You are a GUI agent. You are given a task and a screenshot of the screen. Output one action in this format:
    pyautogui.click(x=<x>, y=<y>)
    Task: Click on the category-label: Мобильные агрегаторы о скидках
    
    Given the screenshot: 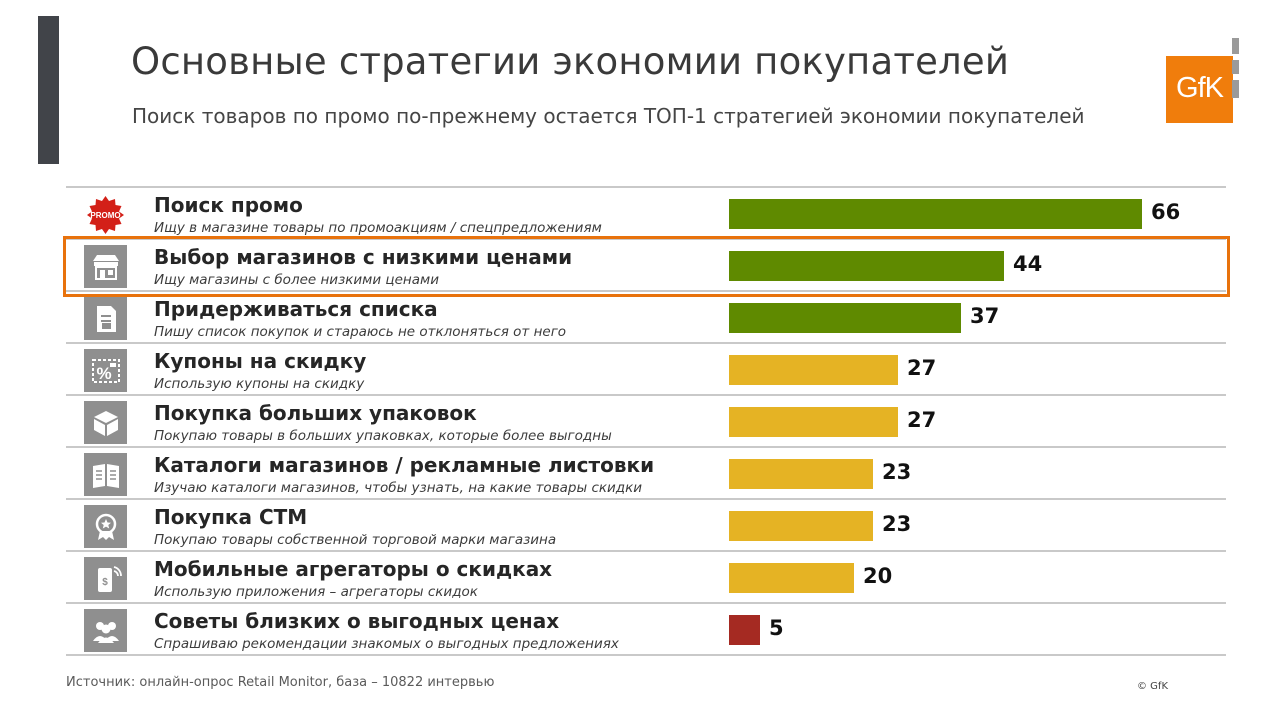 What is the action you would take?
    pyautogui.click(x=353, y=569)
    